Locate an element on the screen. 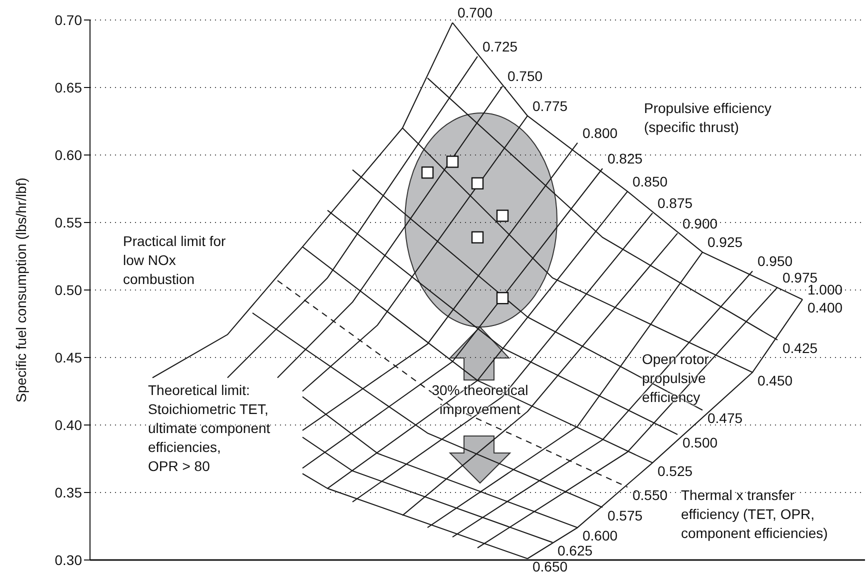 Image resolution: width=867 pixels, height=582 pixels. series-label: 0.800 is located at coordinates (600, 132).